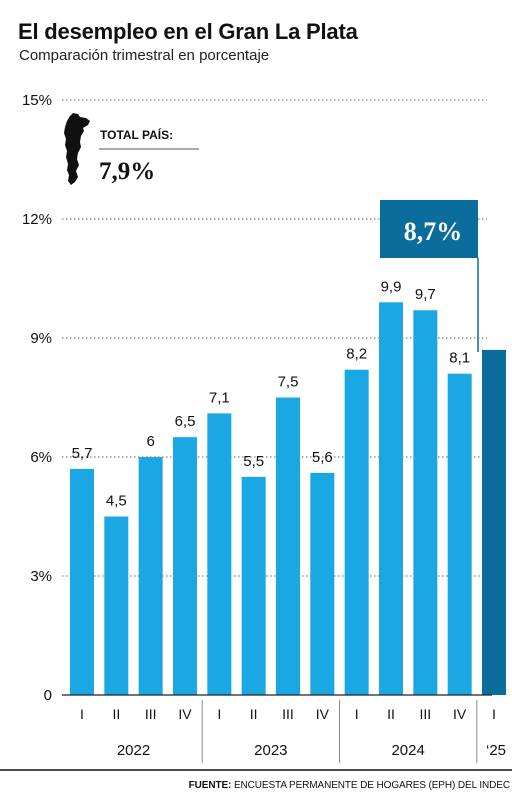 The image size is (512, 797). What do you see at coordinates (425, 294) in the screenshot?
I see `bar-value-label: 9,7` at bounding box center [425, 294].